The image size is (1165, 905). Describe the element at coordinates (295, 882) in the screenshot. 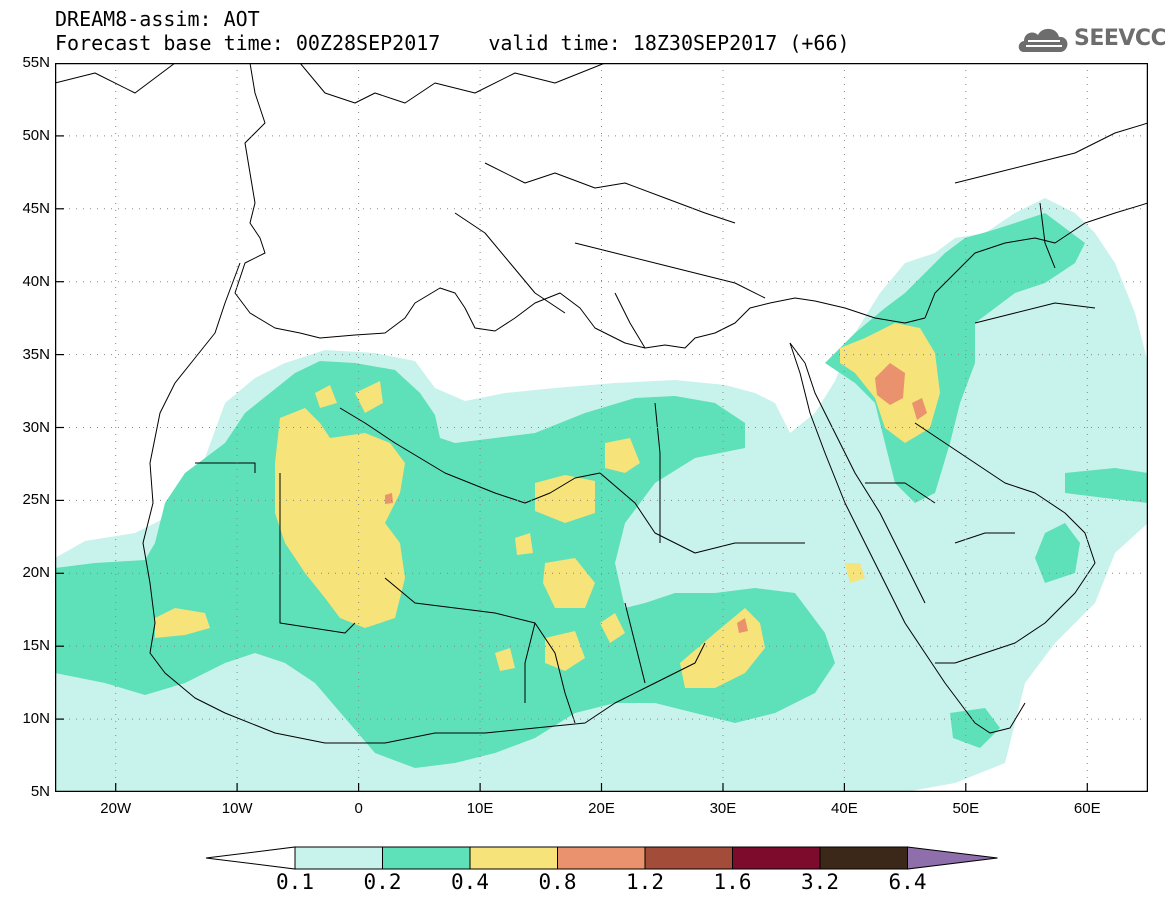

I see `colorbar-label: 0.1` at that location.